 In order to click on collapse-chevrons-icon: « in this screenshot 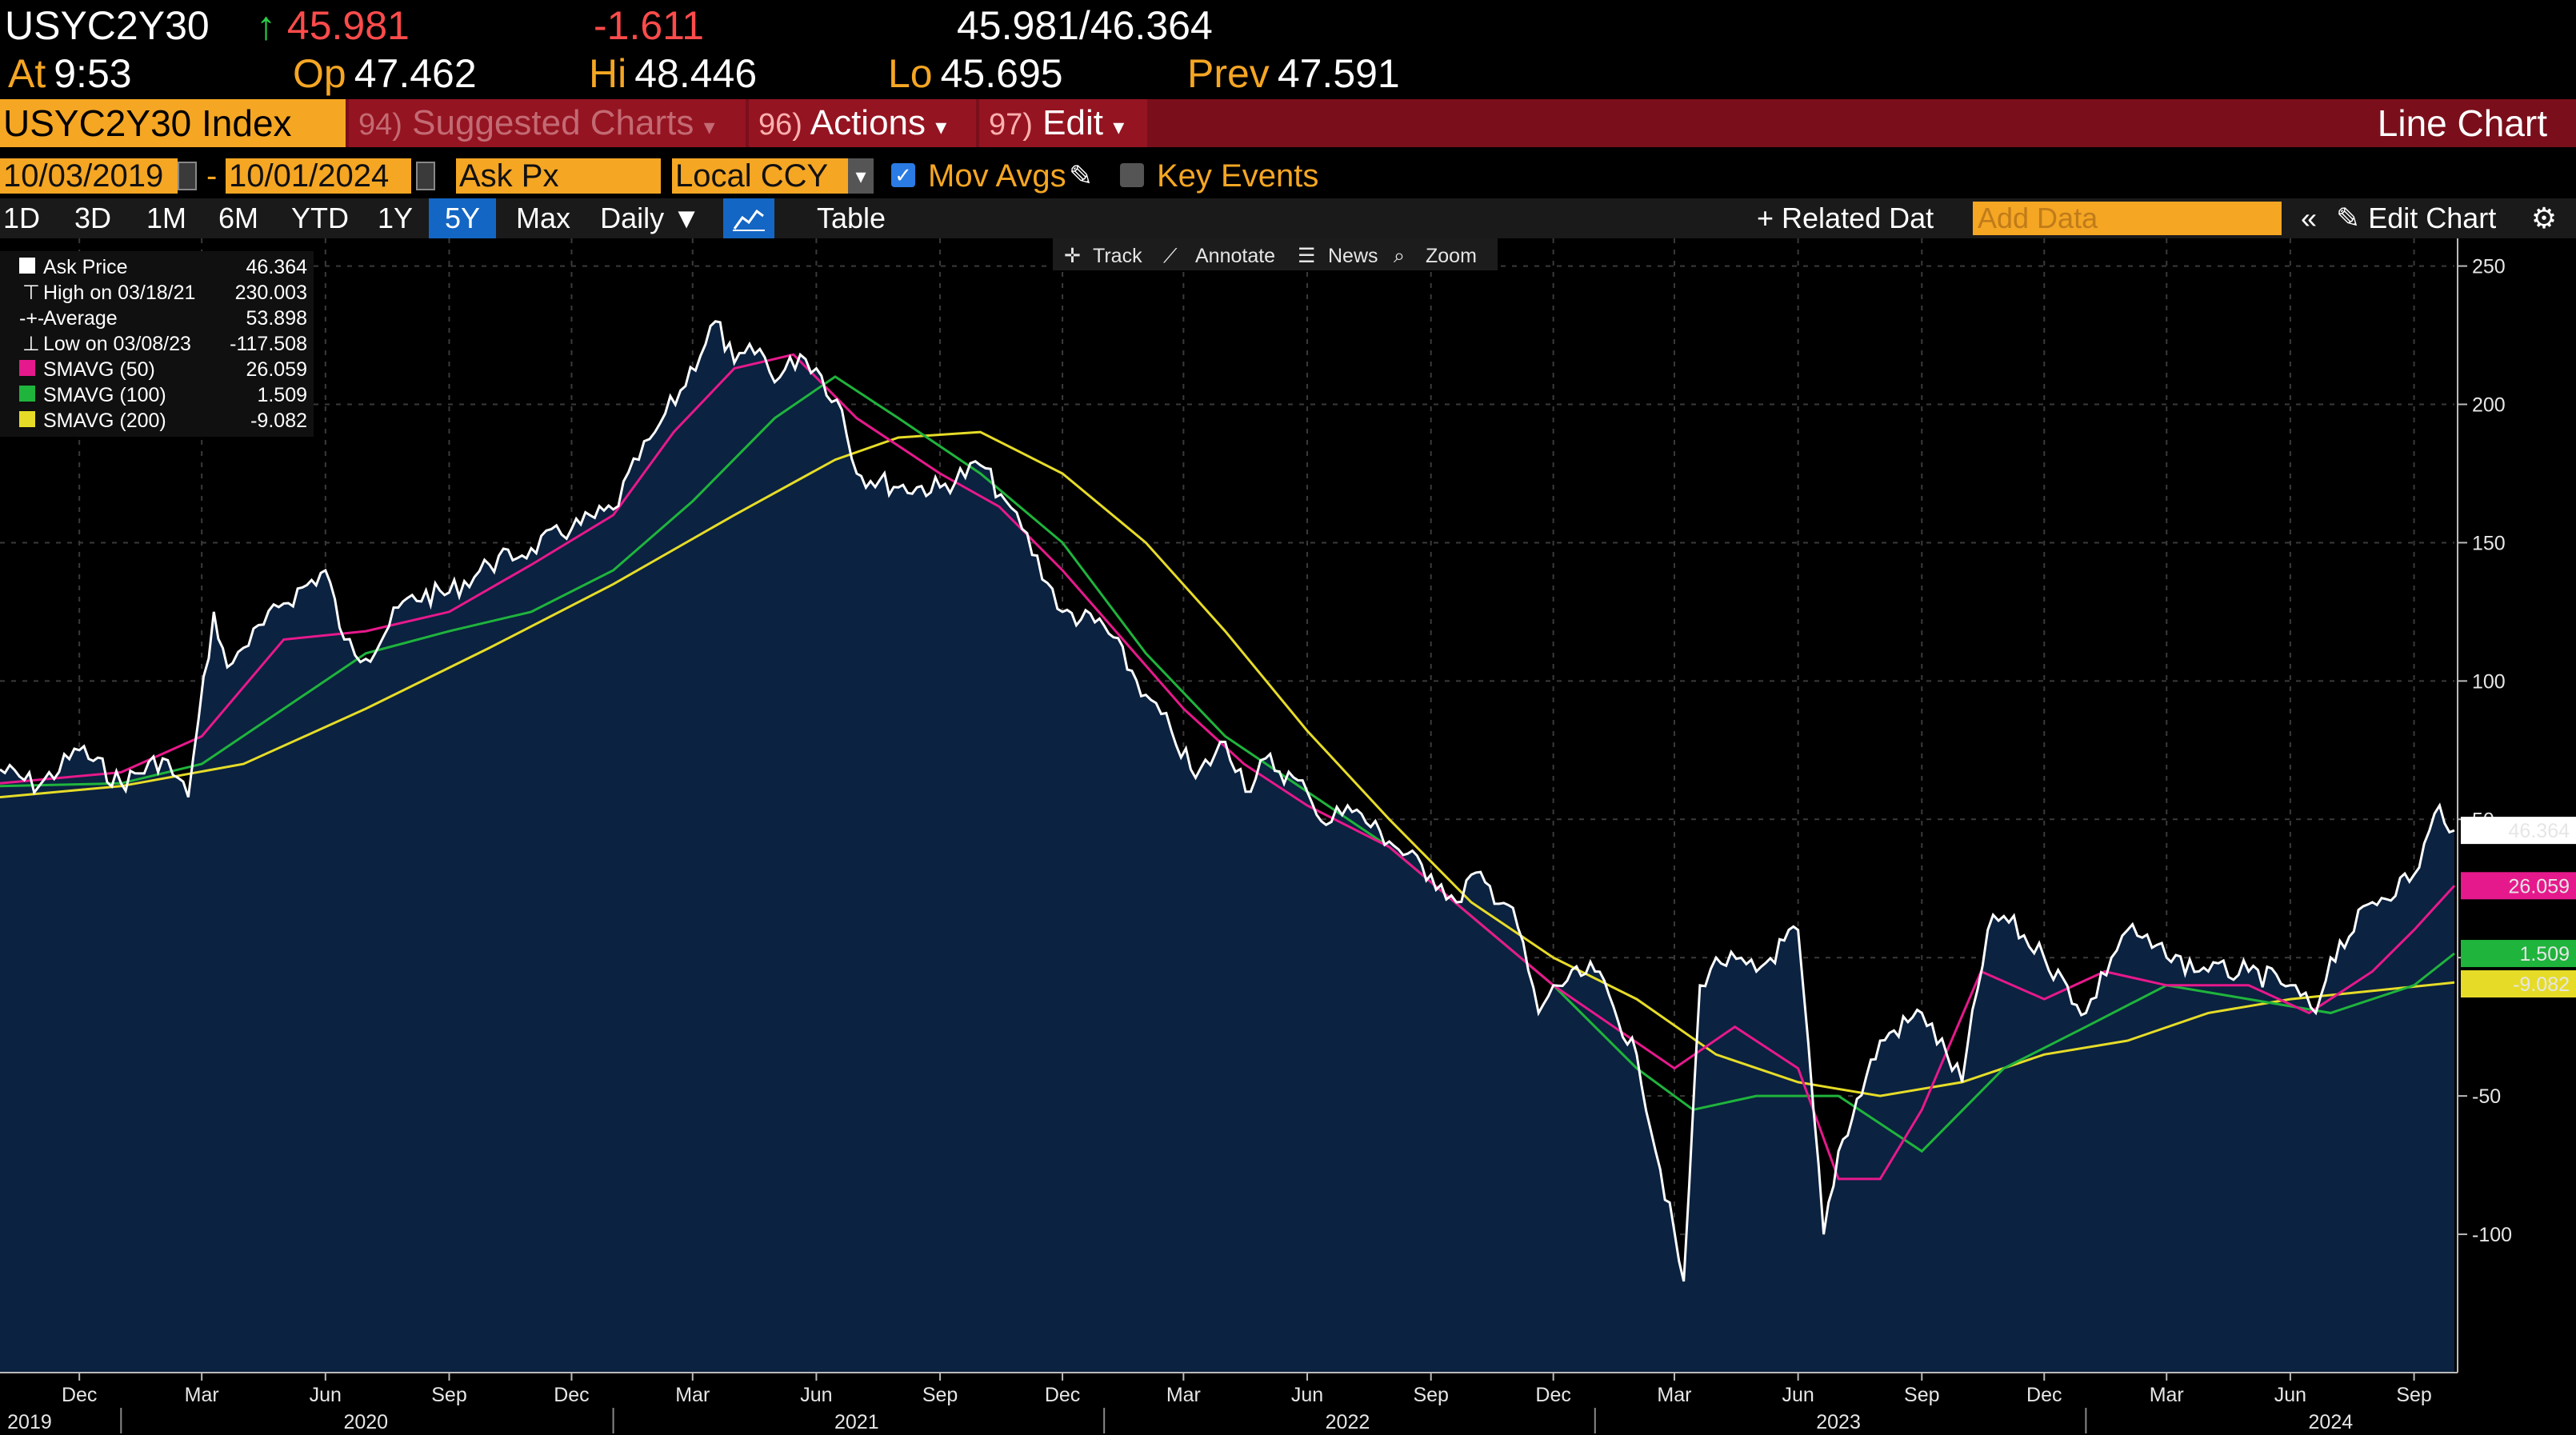, I will do `click(2309, 218)`.